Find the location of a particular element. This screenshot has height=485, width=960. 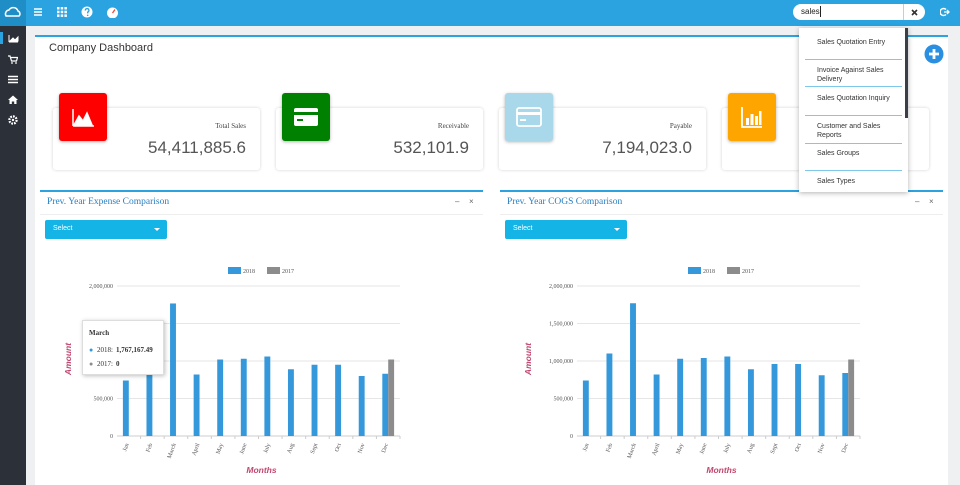

text-cursor is located at coordinates (820, 11).